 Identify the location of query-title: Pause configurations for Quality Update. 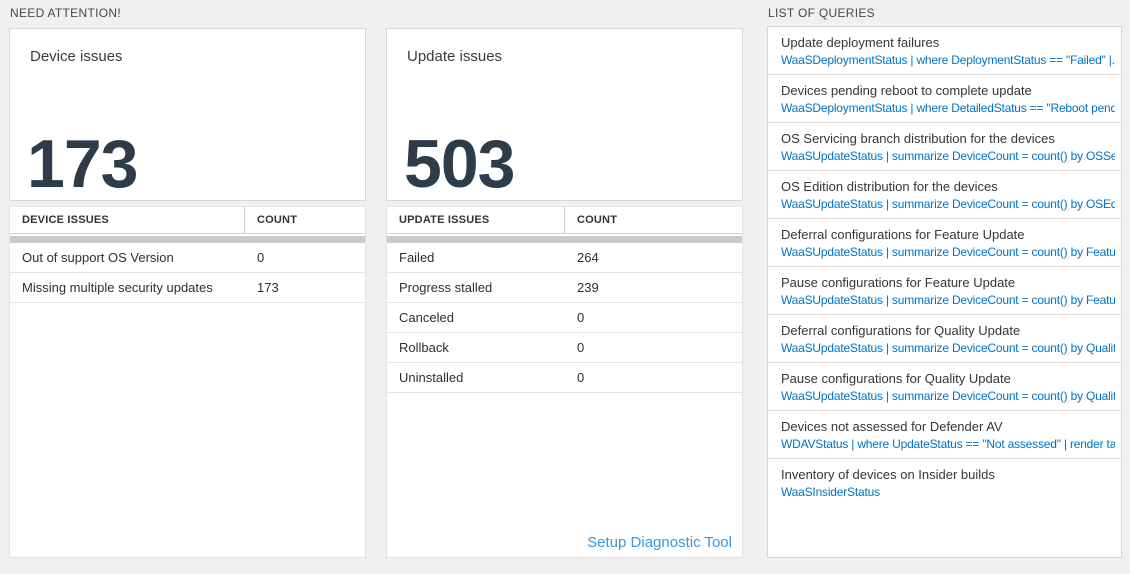
(896, 378).